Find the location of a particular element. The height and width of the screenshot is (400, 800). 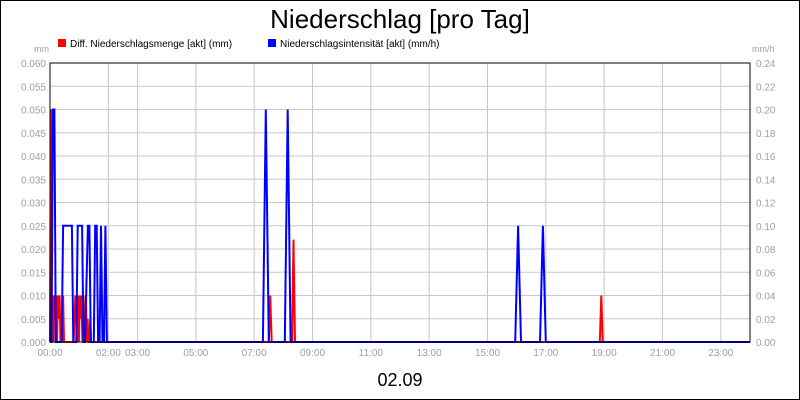

legend-label-niederschlagsintensitaet: Niederschlagsintensität [akt] (mm/h) is located at coordinates (360, 44).